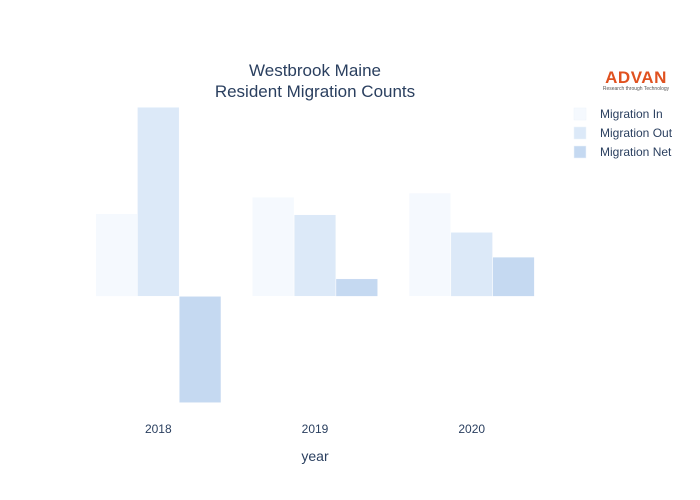 The width and height of the screenshot is (700, 500). What do you see at coordinates (273, 246) in the screenshot?
I see `bar-migration-in-2019` at bounding box center [273, 246].